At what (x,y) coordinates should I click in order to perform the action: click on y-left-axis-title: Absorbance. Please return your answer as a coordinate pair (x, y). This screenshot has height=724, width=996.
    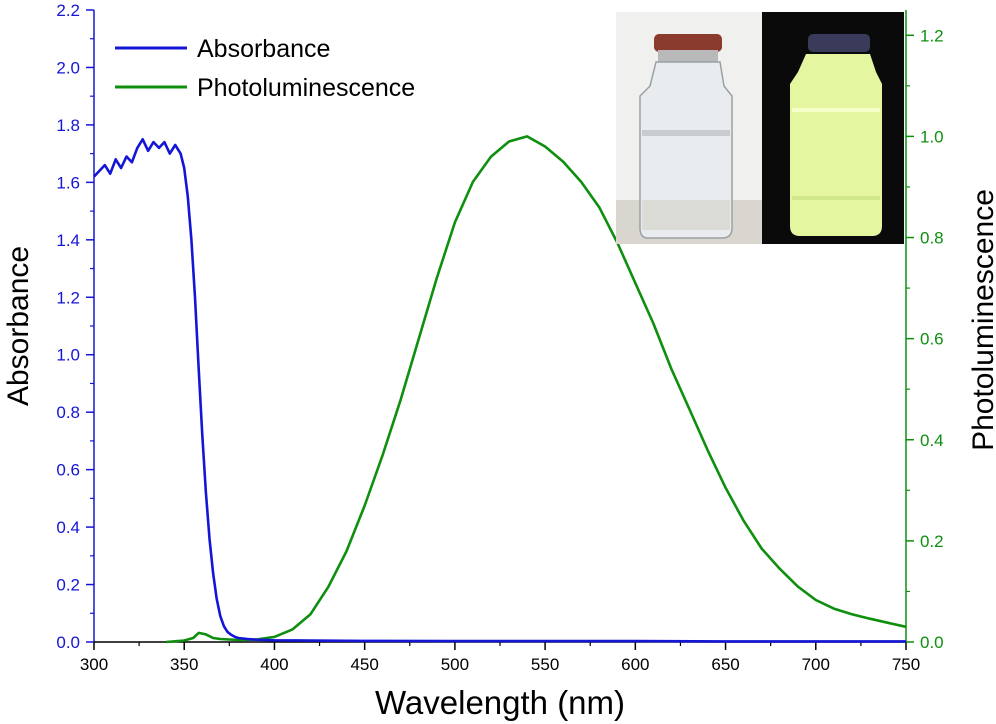
    Looking at the image, I should click on (18, 326).